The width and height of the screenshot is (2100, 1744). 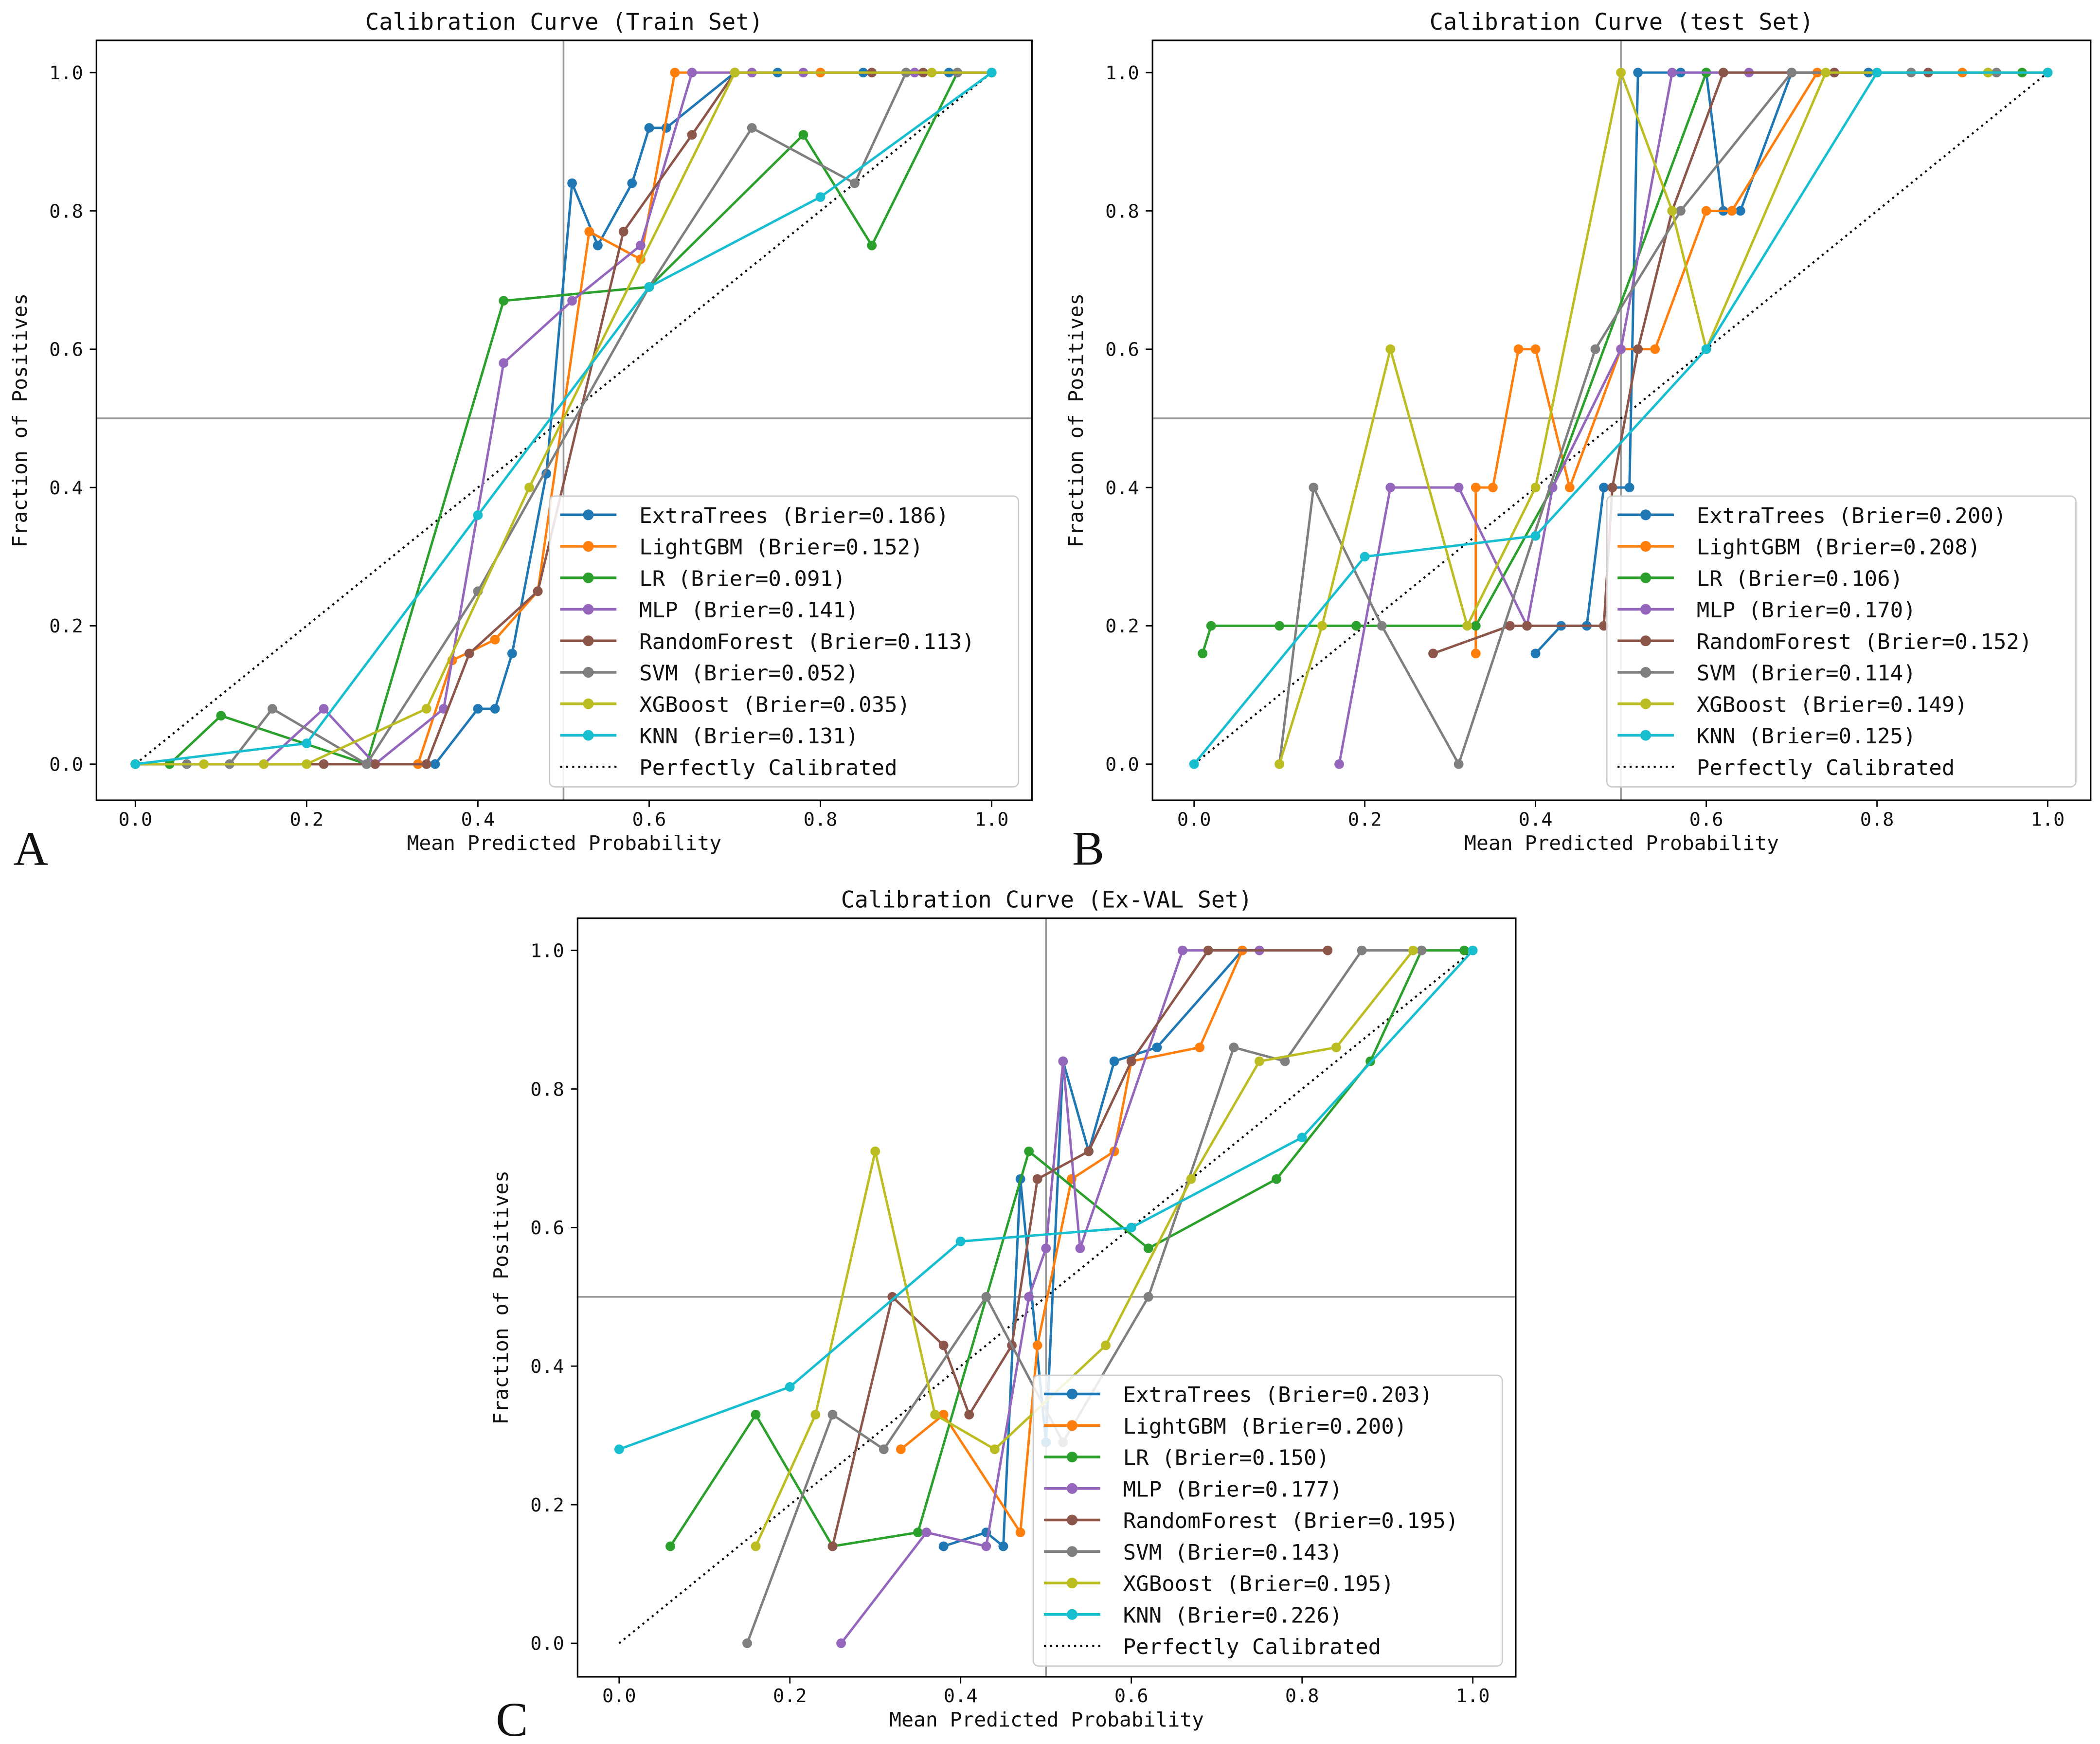 What do you see at coordinates (1826, 768) in the screenshot?
I see `legend-label: Perfectly Calibrated` at bounding box center [1826, 768].